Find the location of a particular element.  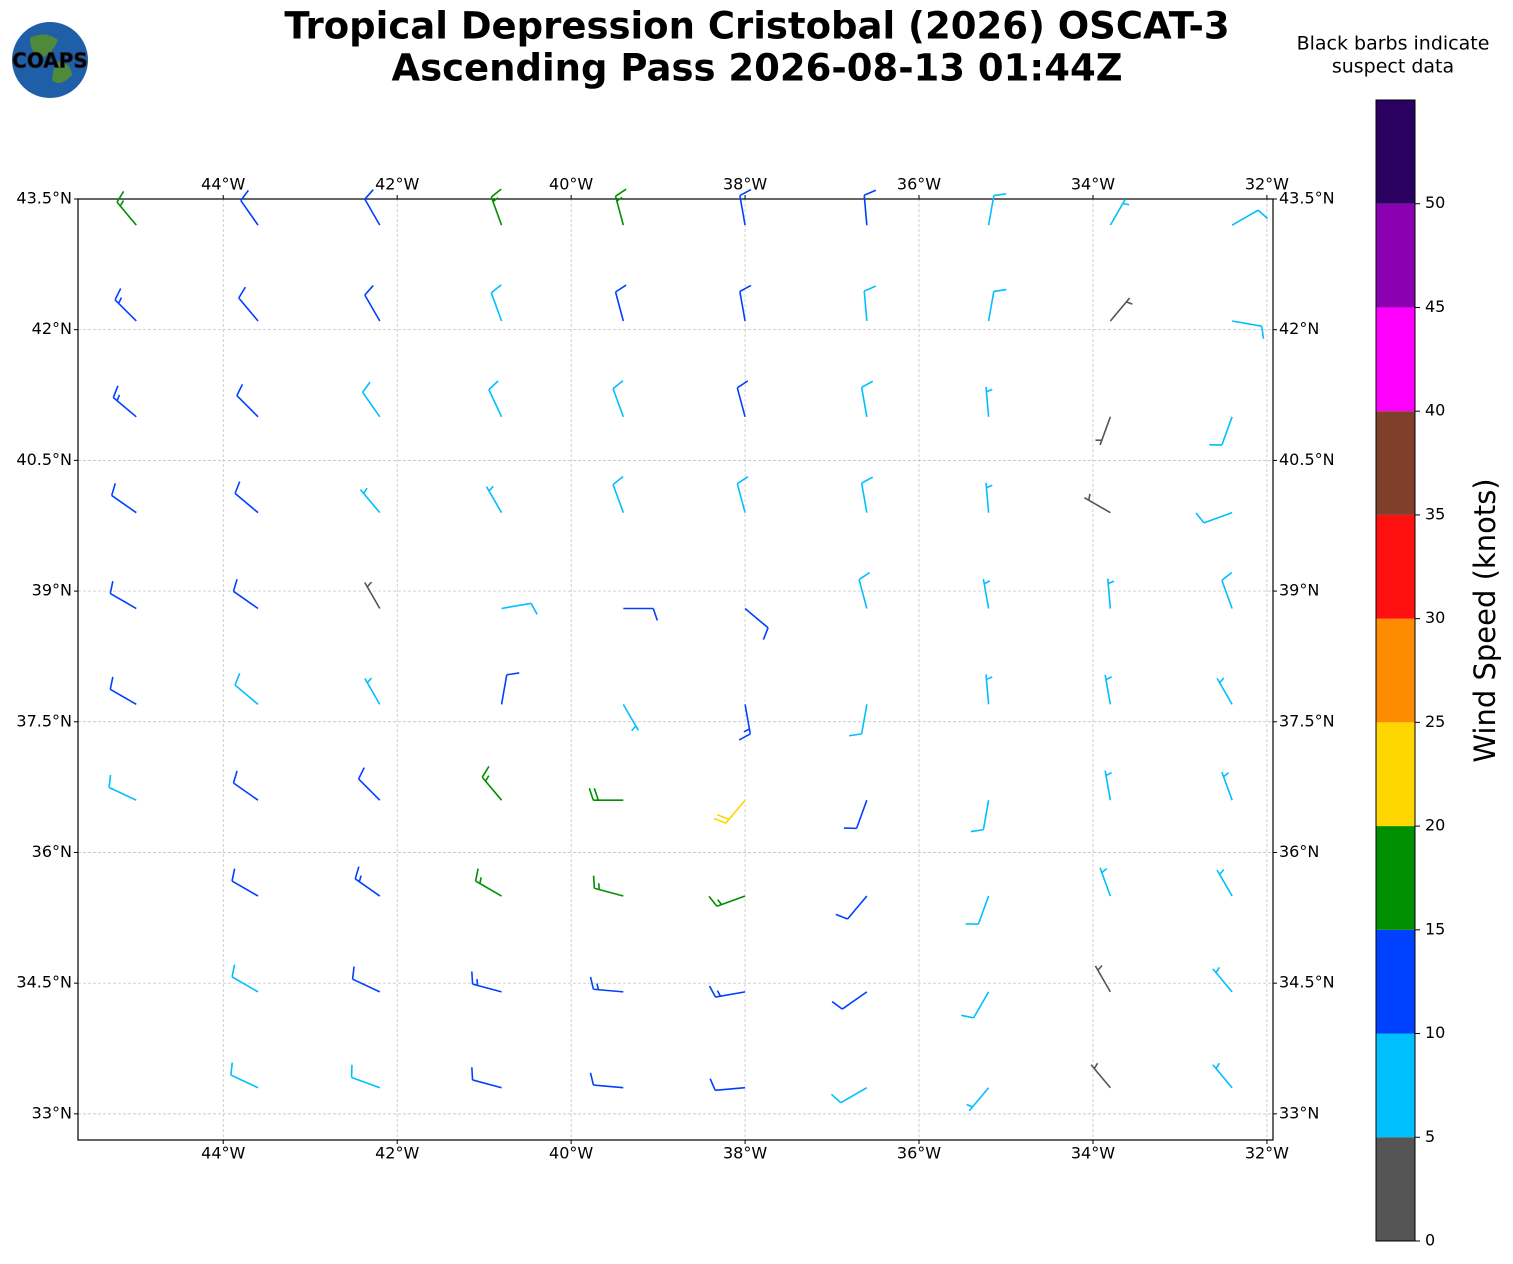

colorbar-tick-label: 45 is located at coordinates (1435, 306).